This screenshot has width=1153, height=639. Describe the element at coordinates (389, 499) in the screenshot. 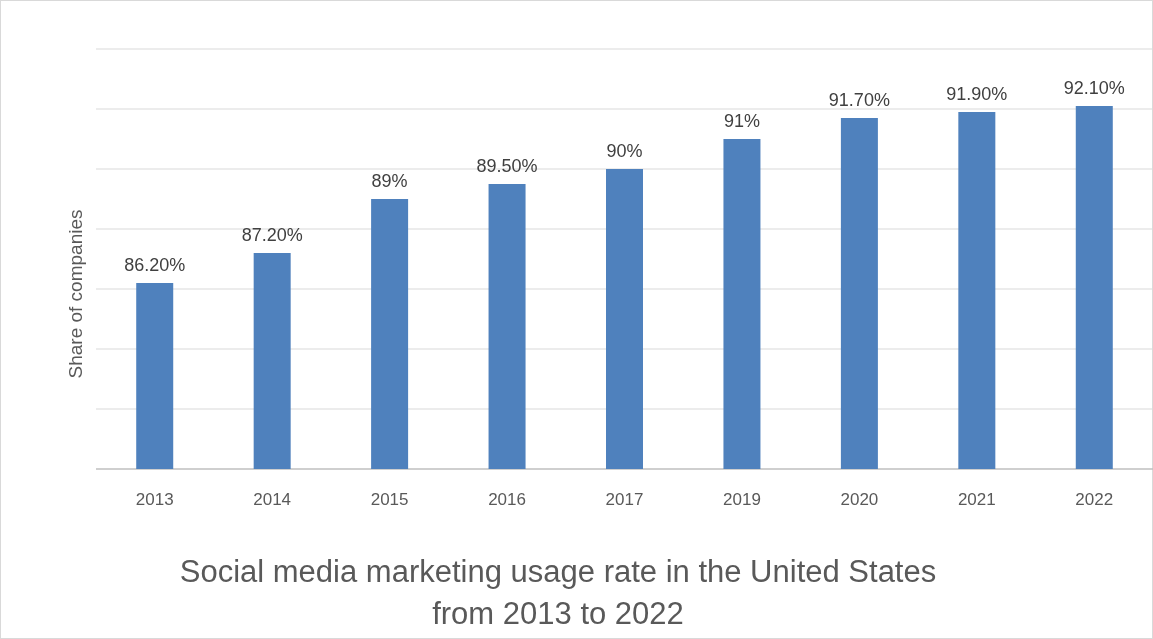

I see `x-tick-label: 2015` at that location.